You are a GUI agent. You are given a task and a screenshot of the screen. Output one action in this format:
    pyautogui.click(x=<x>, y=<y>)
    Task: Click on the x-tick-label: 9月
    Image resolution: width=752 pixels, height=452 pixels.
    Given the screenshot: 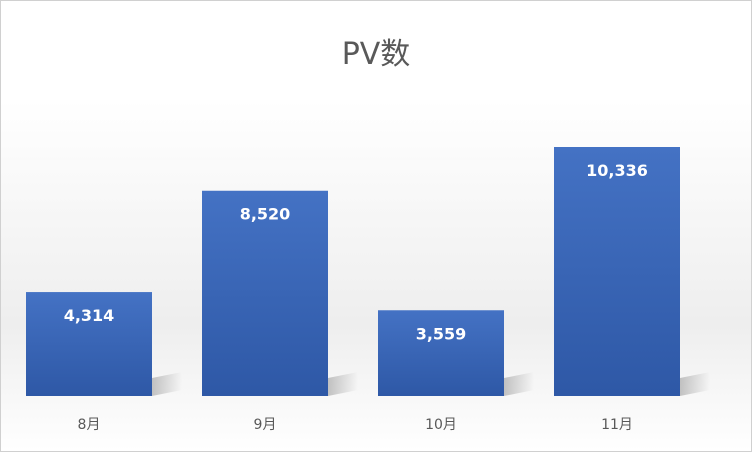 What is the action you would take?
    pyautogui.click(x=265, y=425)
    